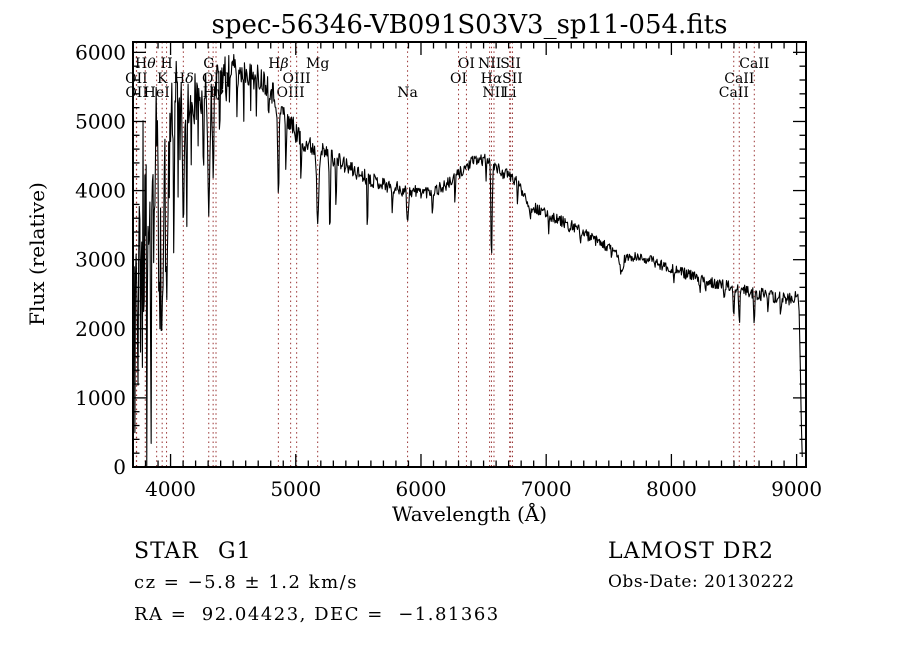  I want to click on y-tick-label: 6000, so click(100, 52).